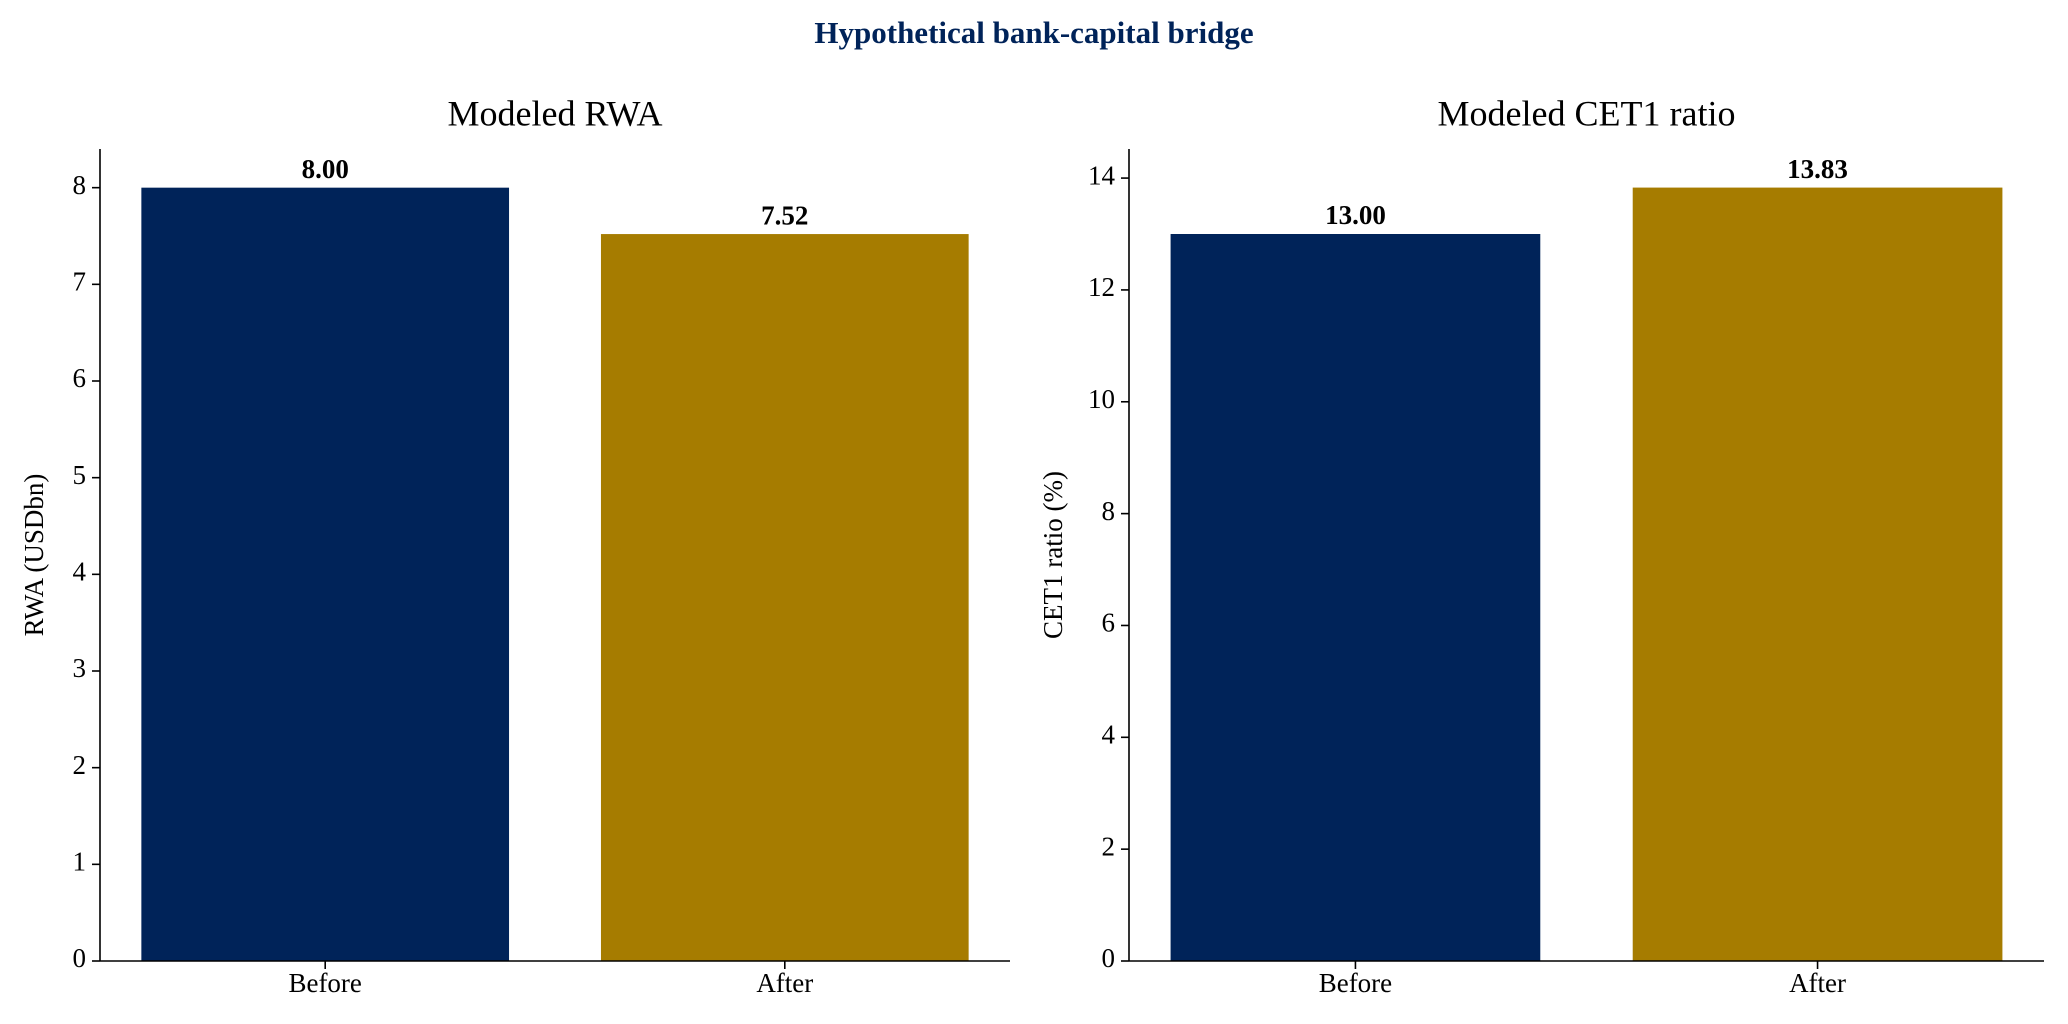  I want to click on value-label: 13.00, so click(1355, 215).